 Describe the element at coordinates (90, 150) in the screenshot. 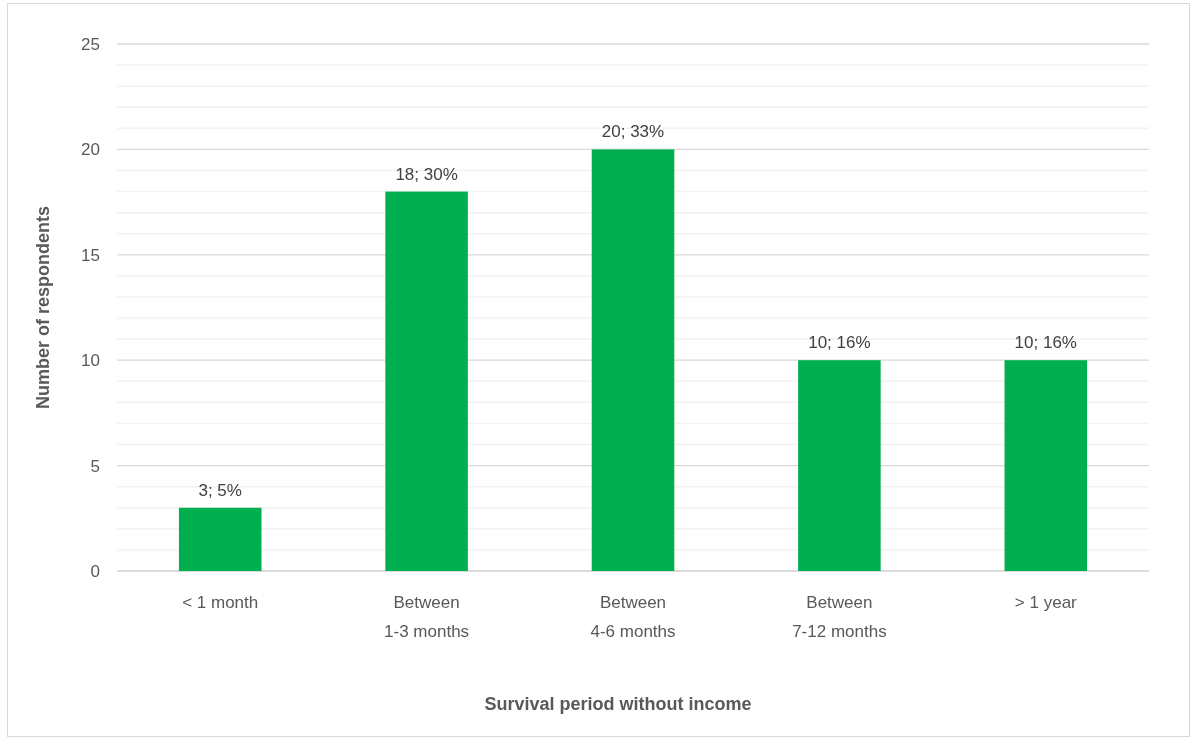

I see `y-tick-label: 20` at that location.